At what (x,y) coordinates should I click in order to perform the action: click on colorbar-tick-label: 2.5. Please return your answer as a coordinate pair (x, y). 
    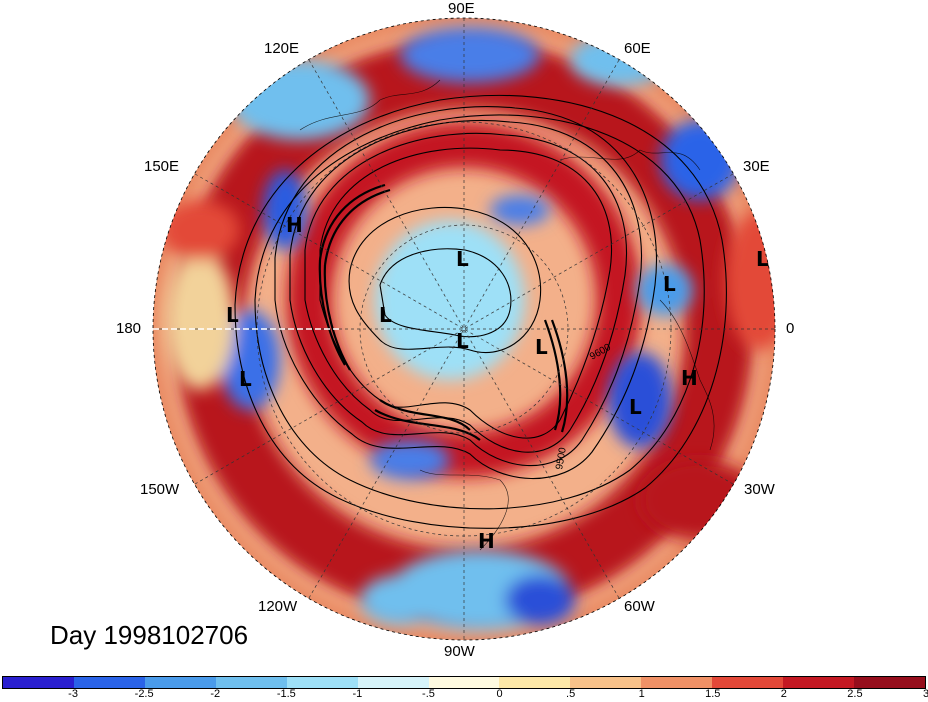
    Looking at the image, I should click on (855, 694).